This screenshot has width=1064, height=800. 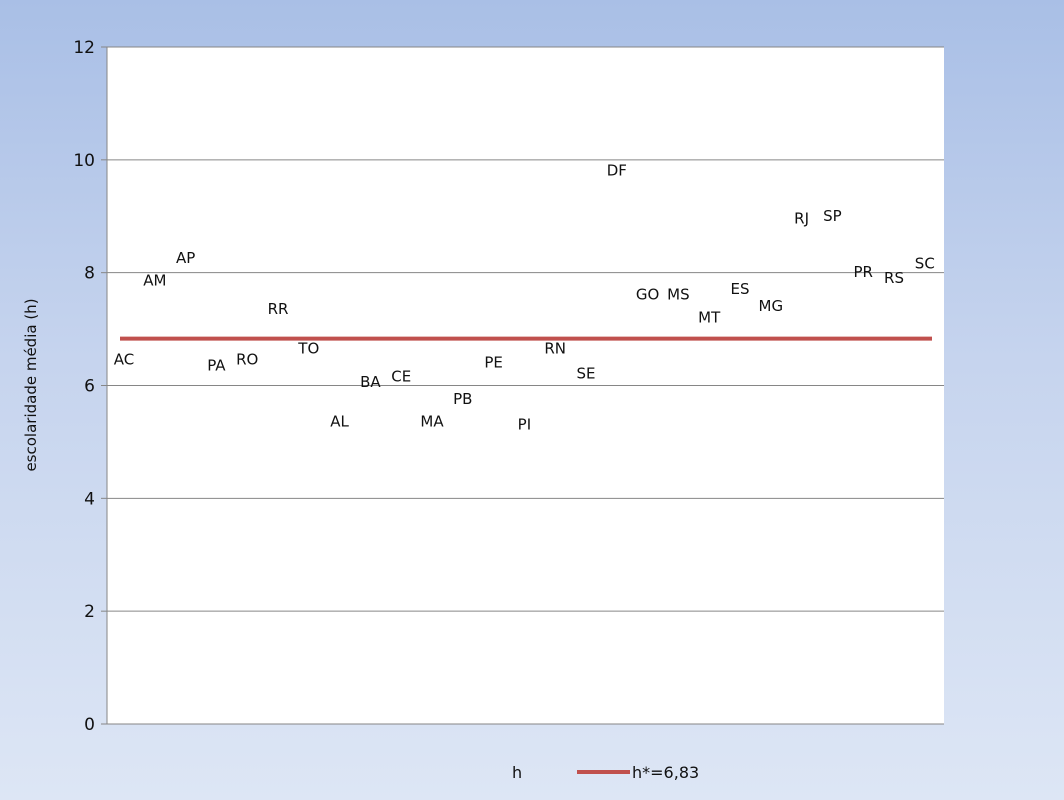 What do you see at coordinates (401, 377) in the screenshot?
I see `point-ce: CE` at bounding box center [401, 377].